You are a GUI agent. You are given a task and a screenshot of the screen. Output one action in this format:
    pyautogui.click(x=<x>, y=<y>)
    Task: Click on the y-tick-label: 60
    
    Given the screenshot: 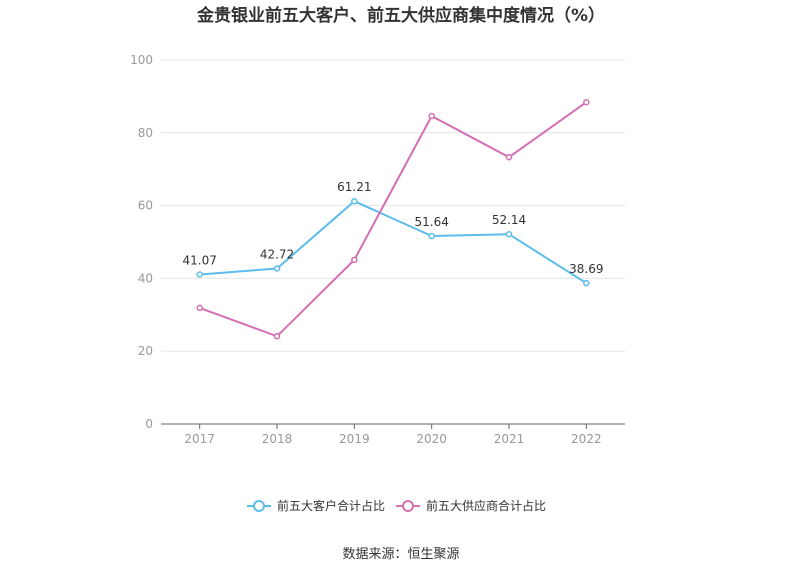 What is the action you would take?
    pyautogui.click(x=145, y=206)
    